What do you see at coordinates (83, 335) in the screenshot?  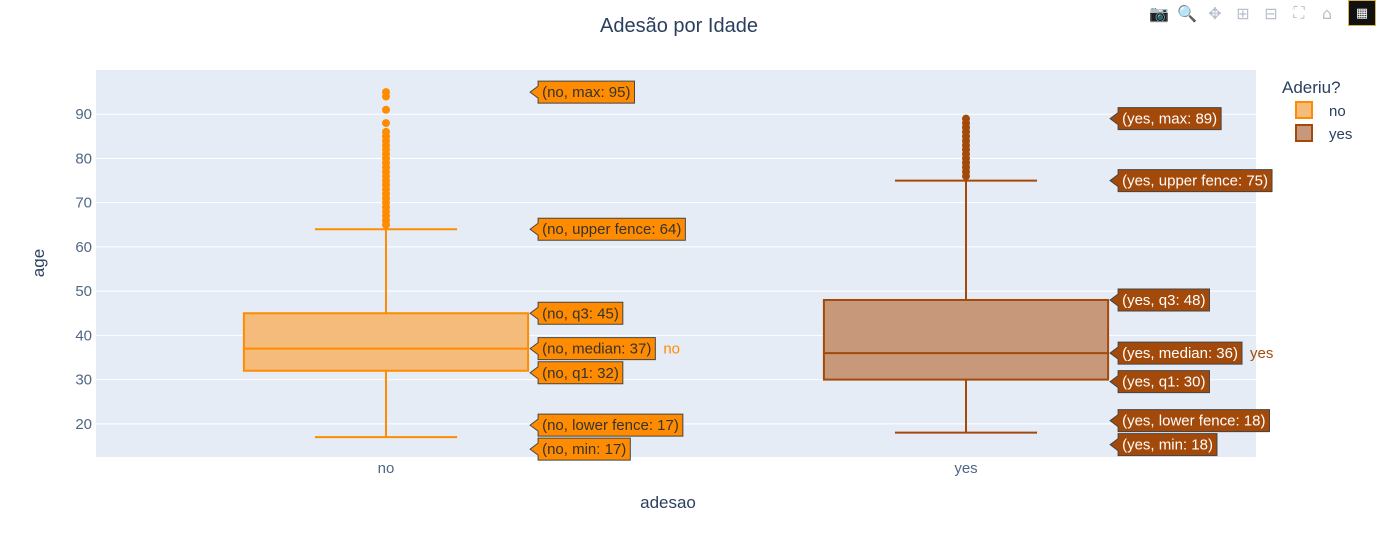 I see `y-tick-label: 40` at bounding box center [83, 335].